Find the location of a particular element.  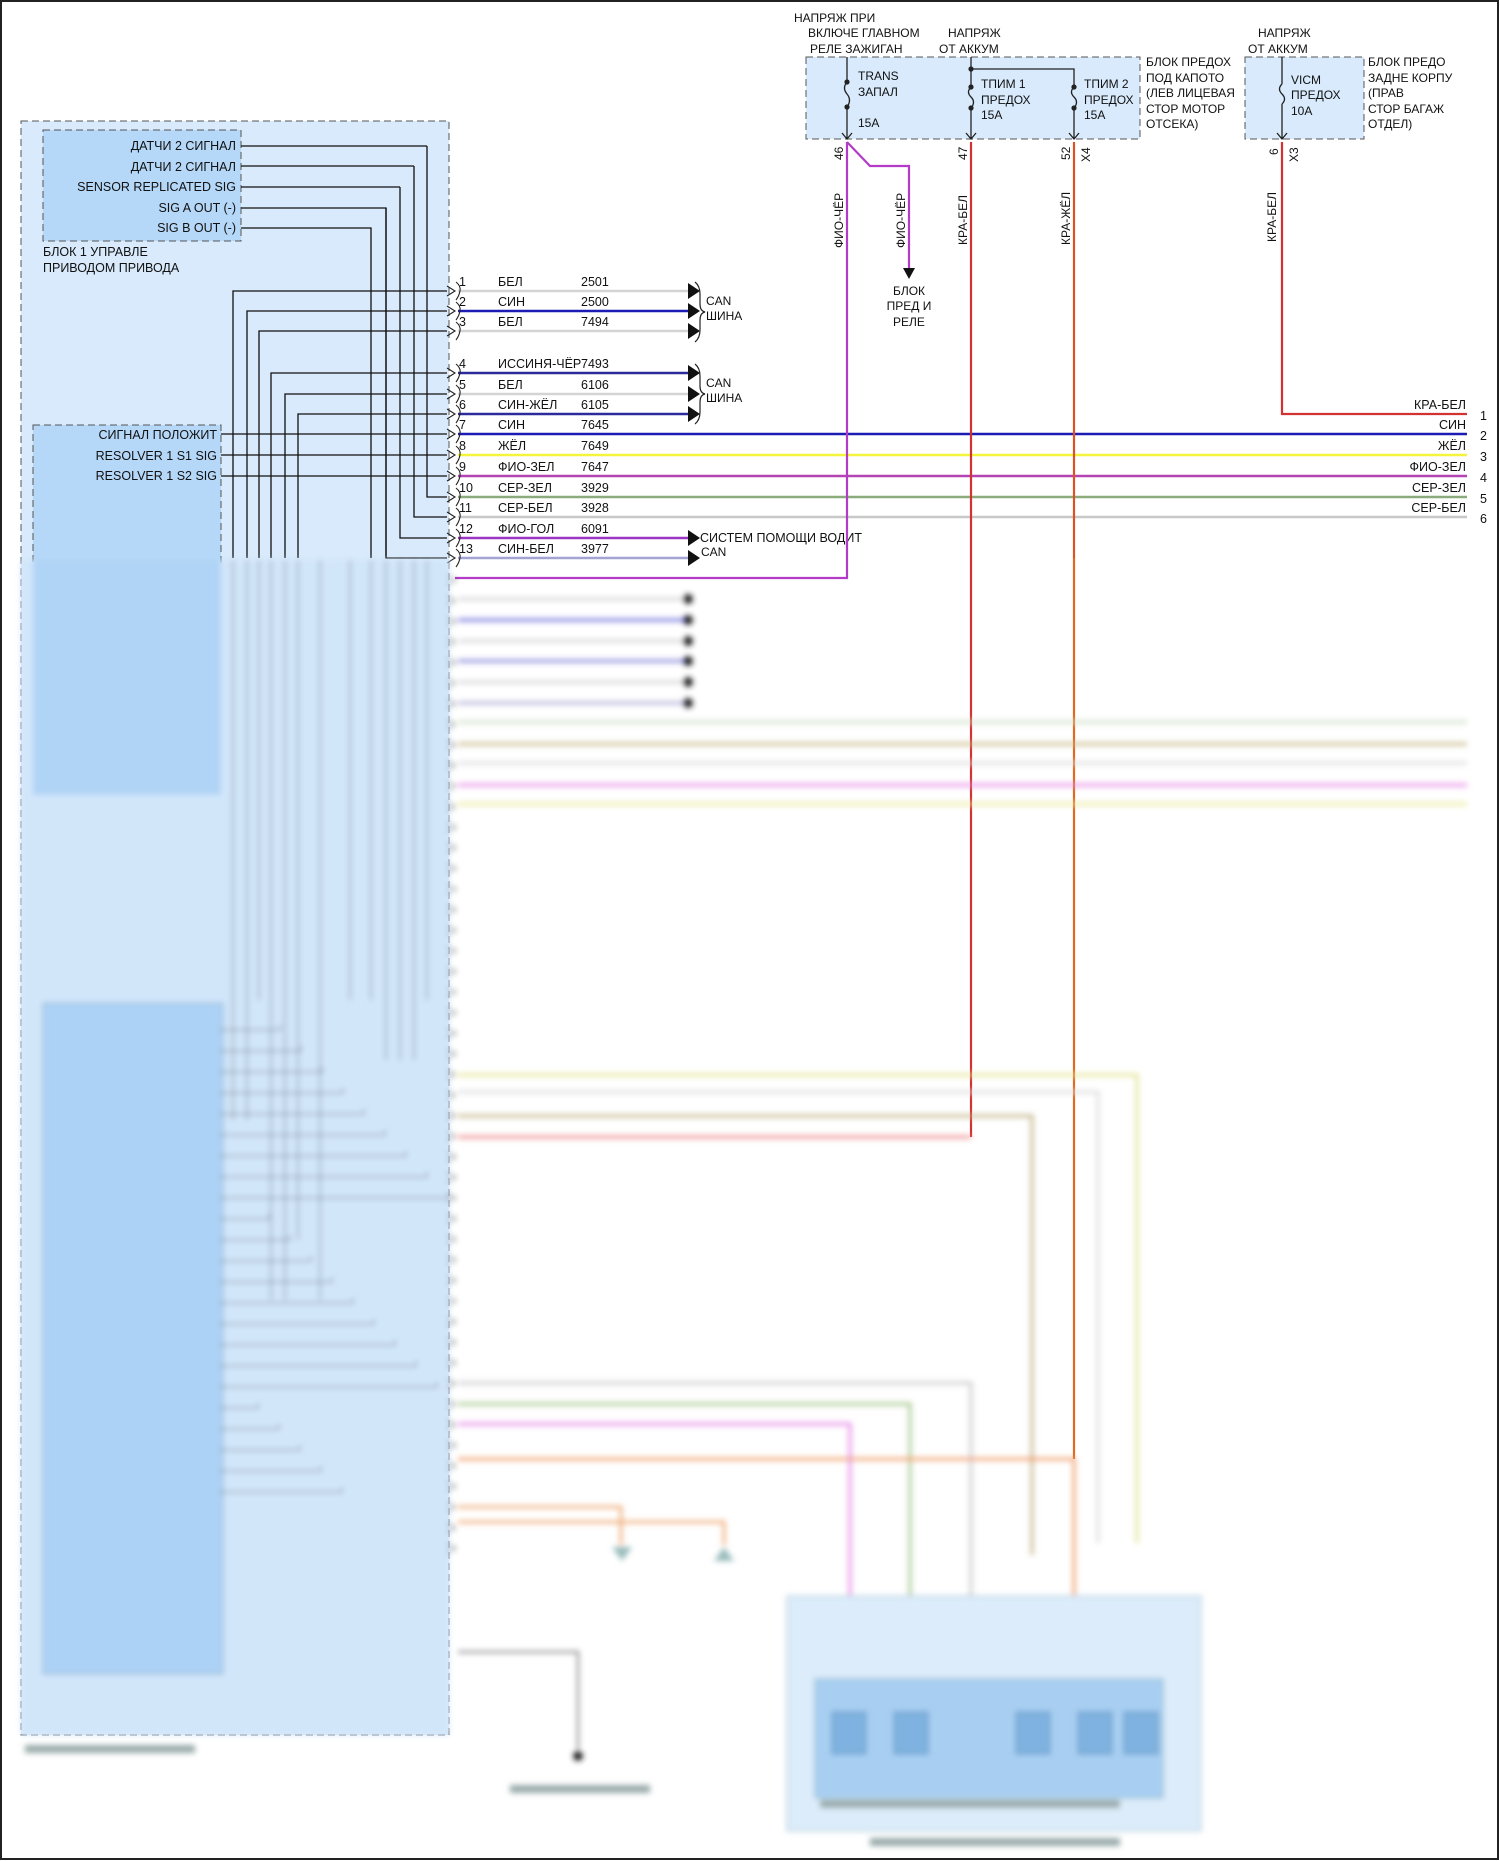

connector-row: 11 СЕР-БЕЛ 3928 is located at coordinates (956, 514).